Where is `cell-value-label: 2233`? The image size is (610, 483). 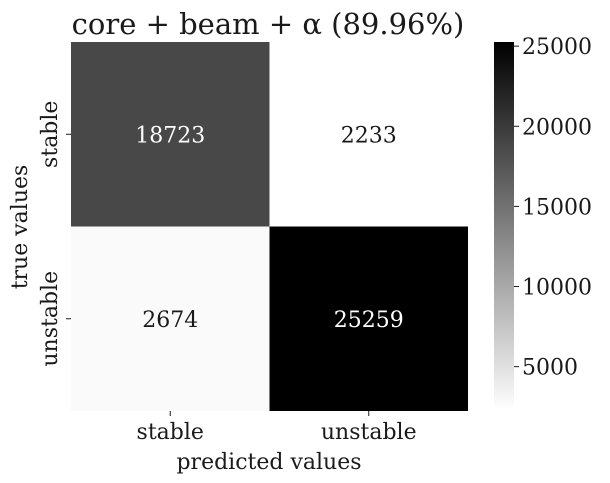
cell-value-label: 2233 is located at coordinates (369, 135).